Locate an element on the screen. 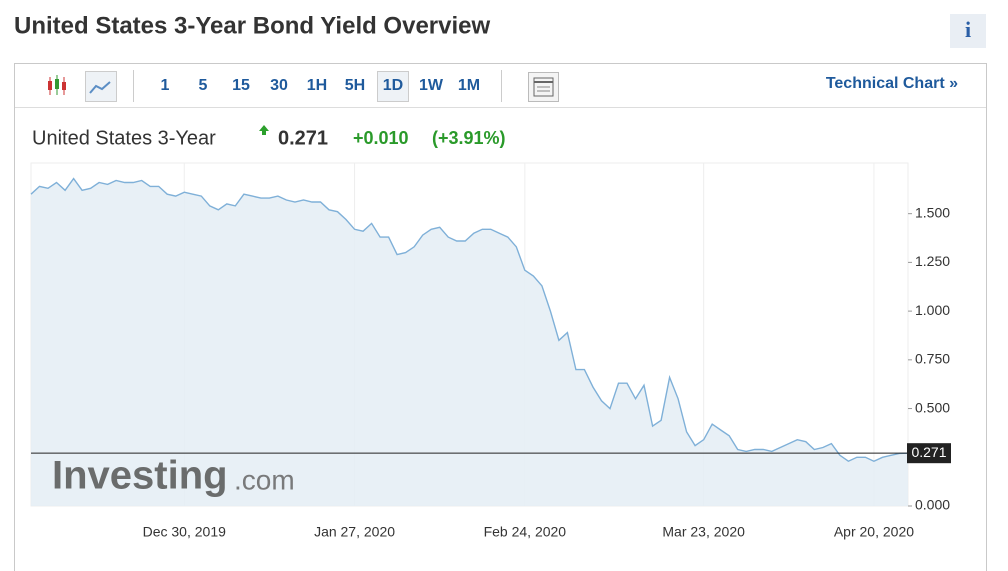  interval-button: 1H is located at coordinates (317, 85).